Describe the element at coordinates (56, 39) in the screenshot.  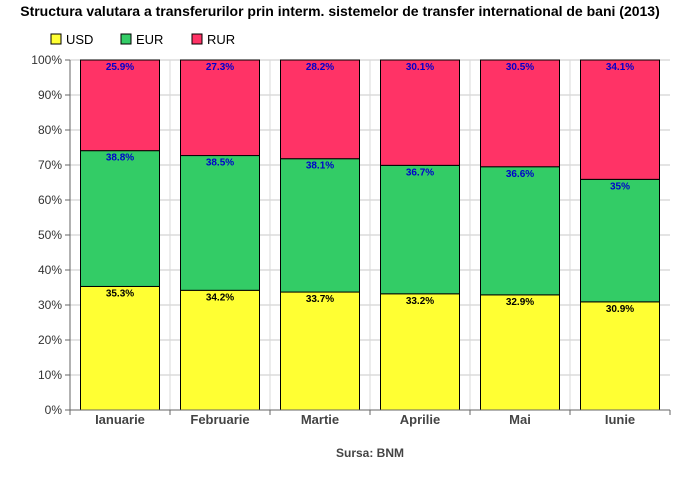
I see `legend-swatch-usd` at that location.